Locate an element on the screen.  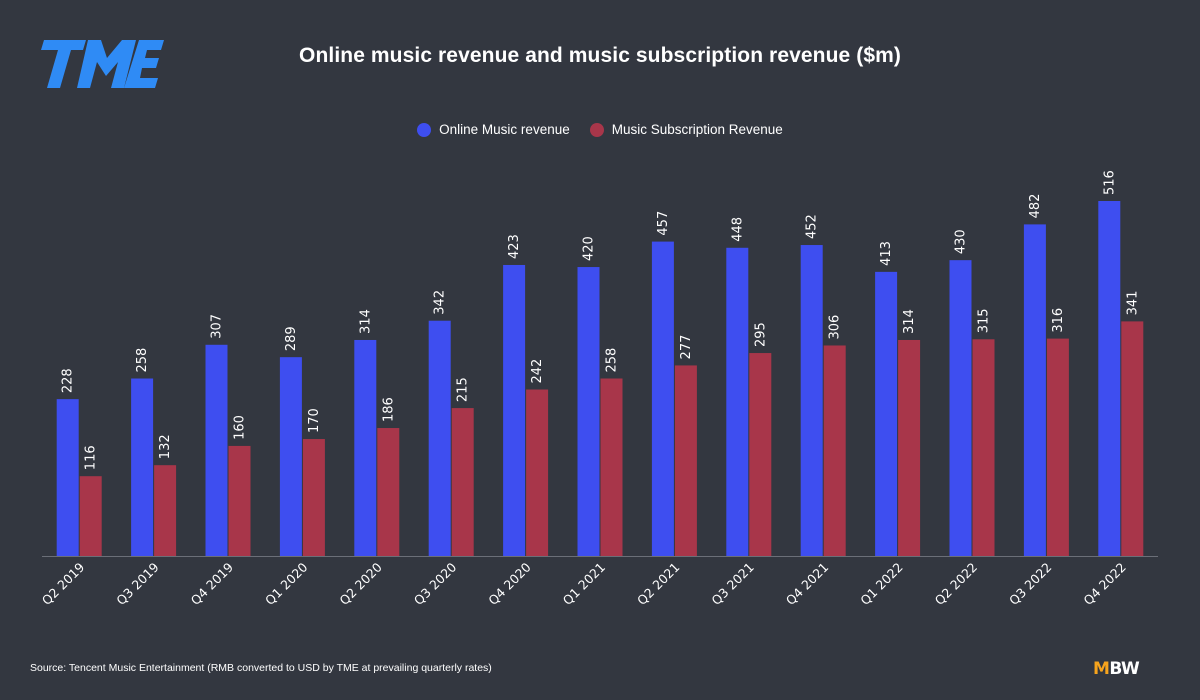
x-tick-label: Q4 2020 is located at coordinates (509, 583).